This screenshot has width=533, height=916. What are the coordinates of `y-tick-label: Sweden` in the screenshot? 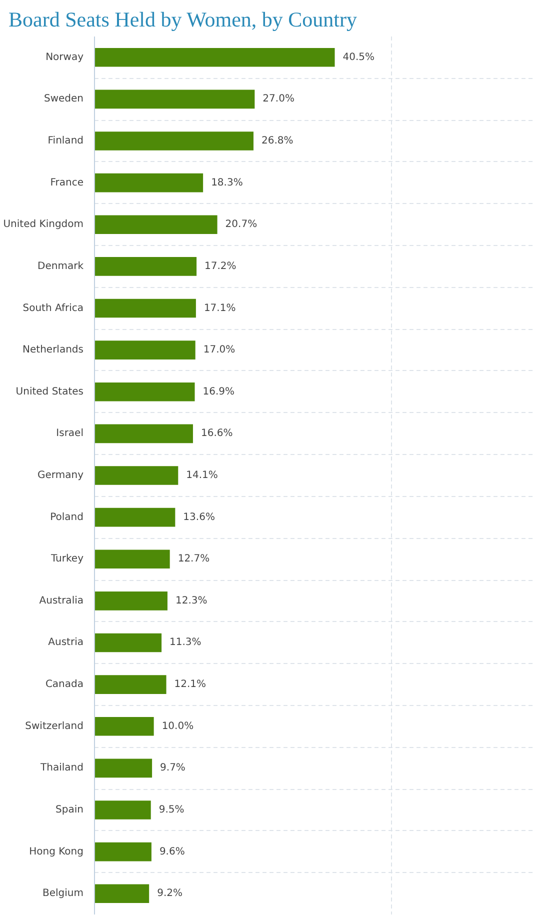 It's located at (64, 99).